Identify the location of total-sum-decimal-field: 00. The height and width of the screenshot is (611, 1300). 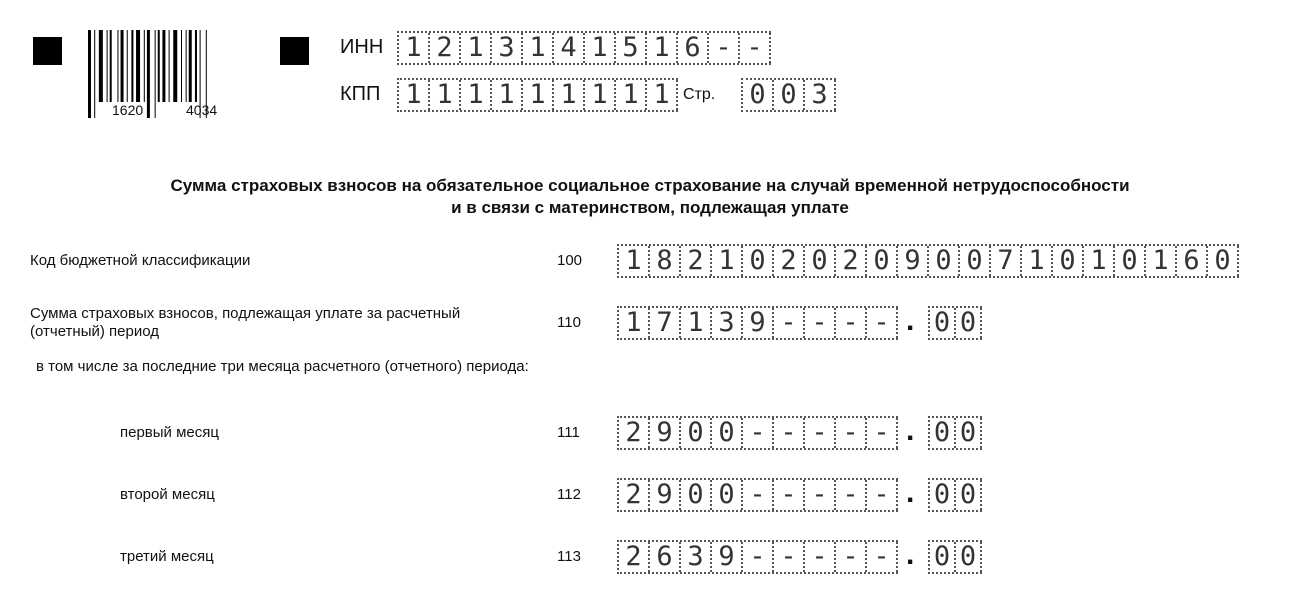
(955, 323).